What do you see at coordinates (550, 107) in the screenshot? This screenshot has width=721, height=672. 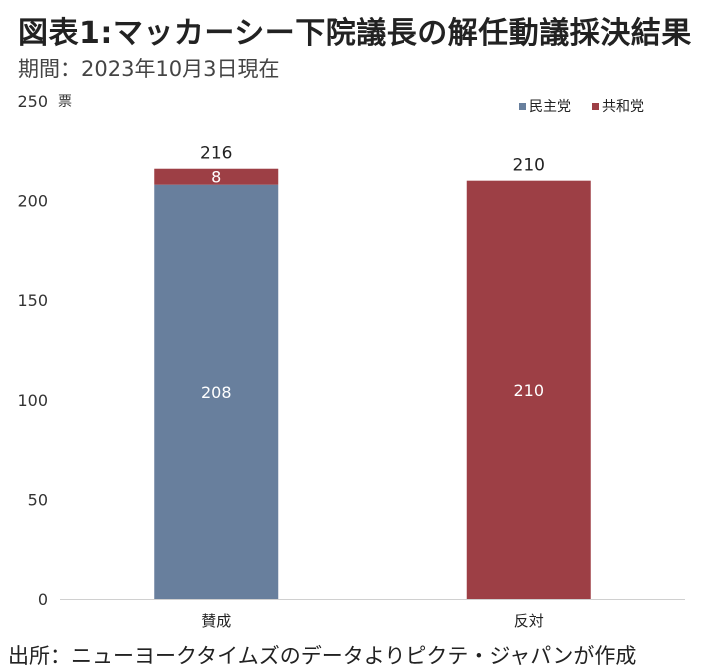 I see `legend-label: 民主党` at bounding box center [550, 107].